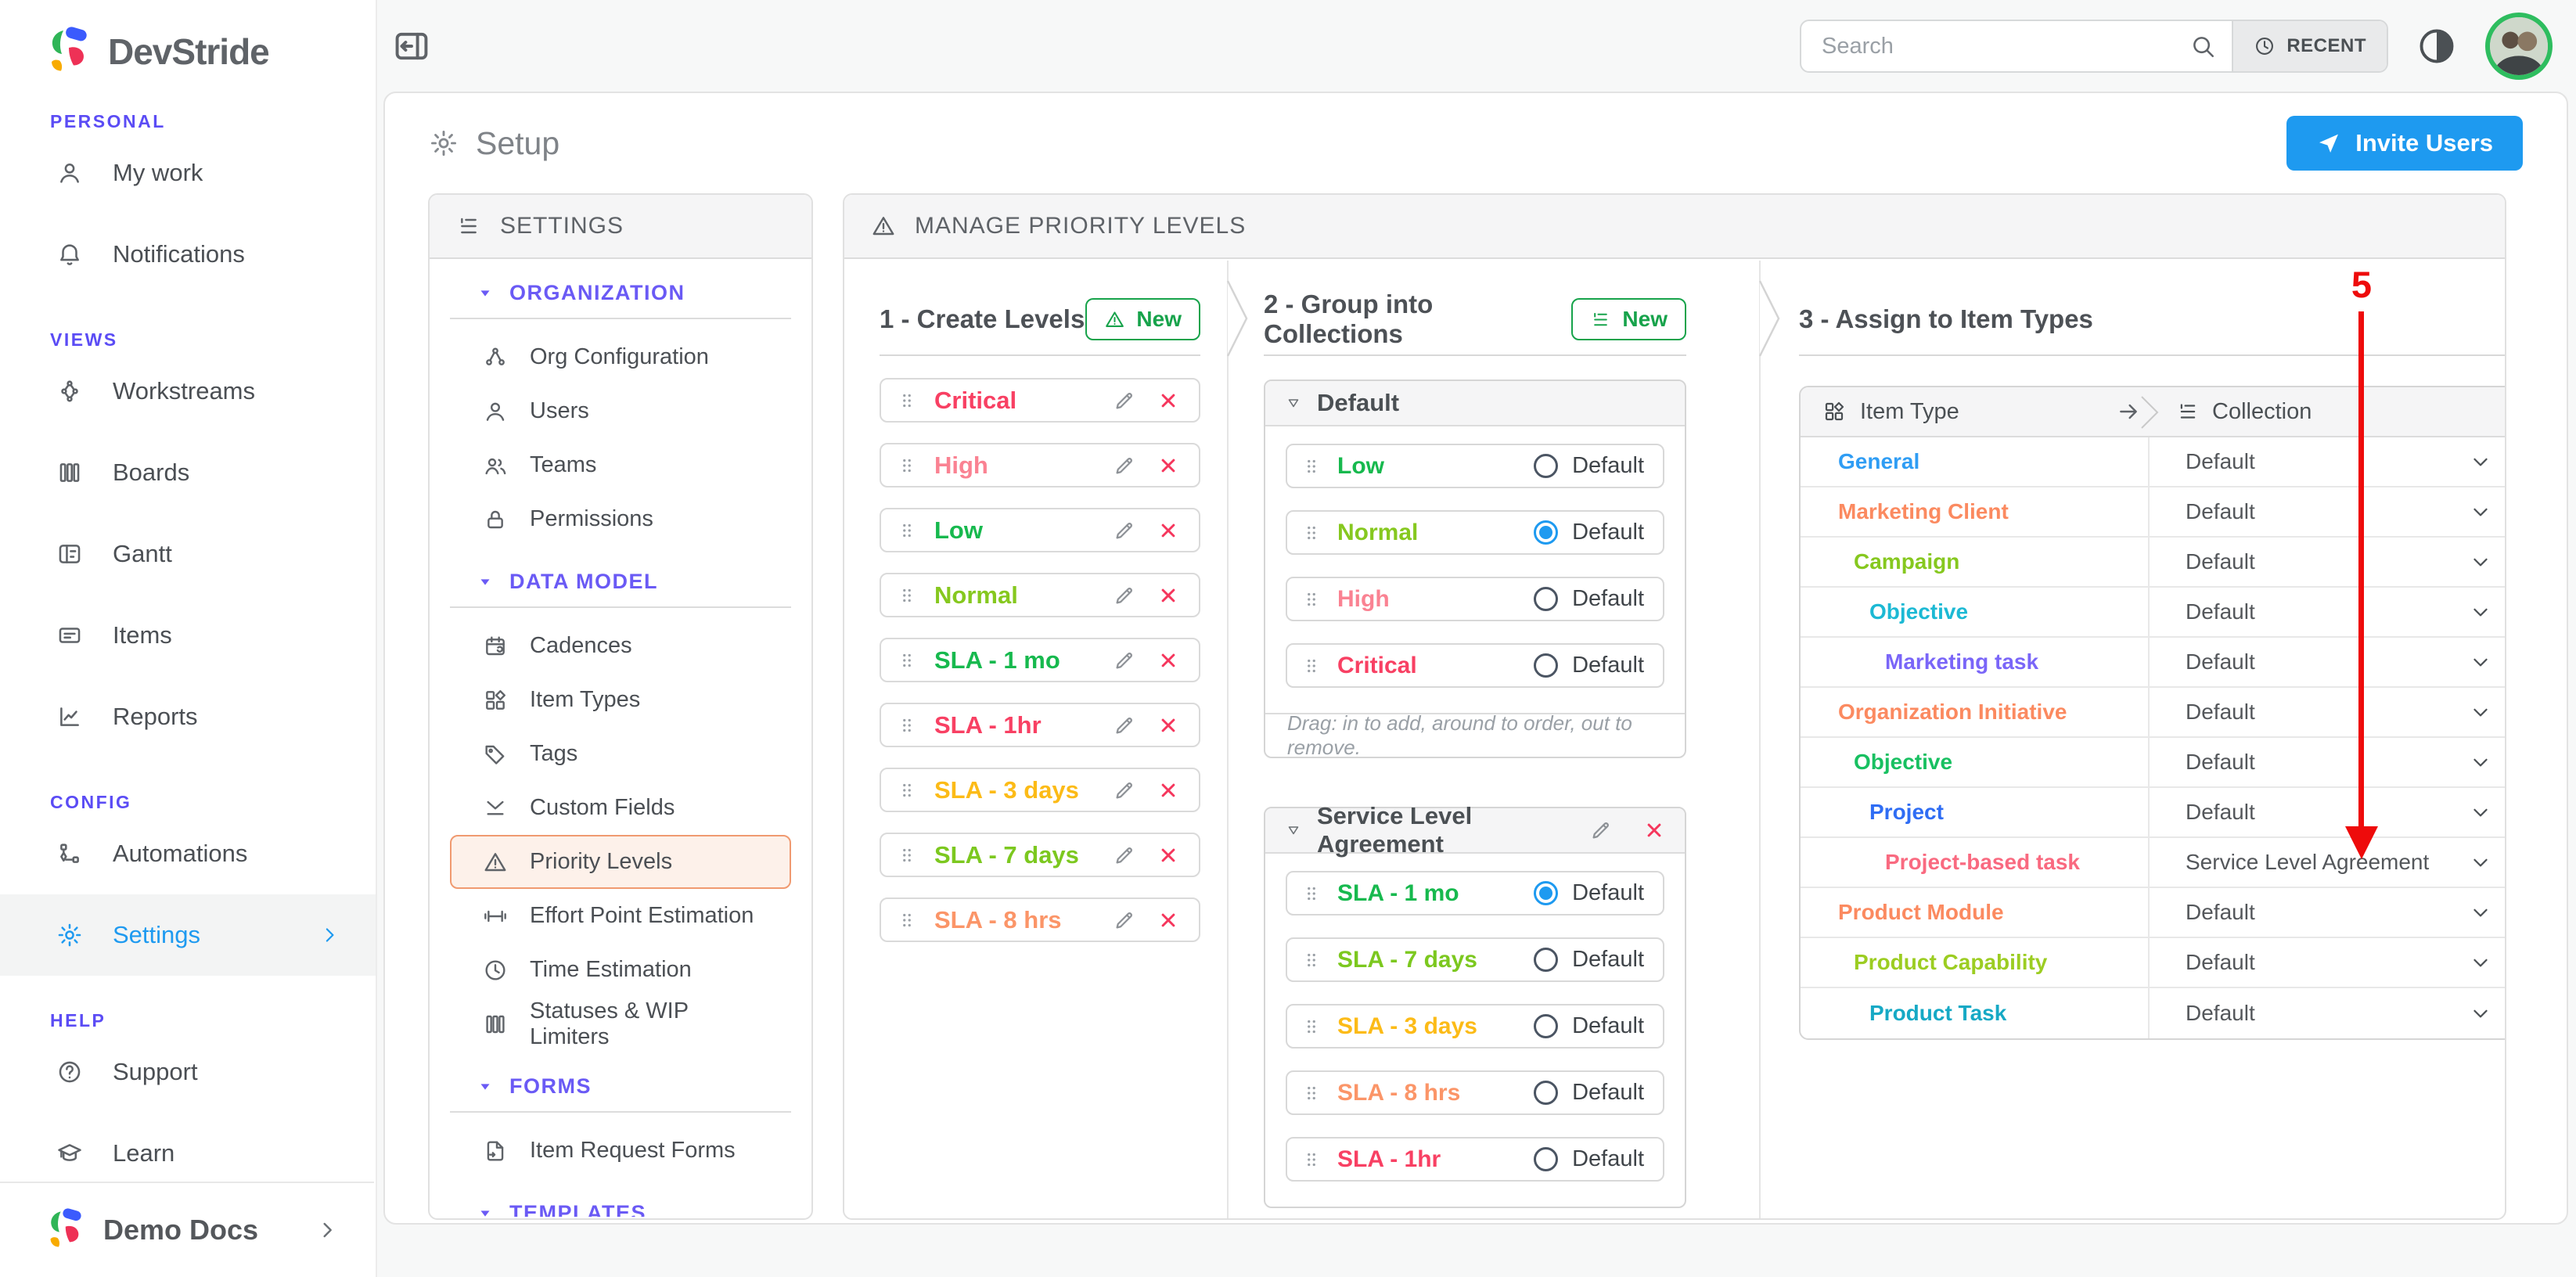 This screenshot has height=1277, width=2576. Describe the element at coordinates (1975, 712) in the screenshot. I see `item-type-link: Organization Initiative` at that location.